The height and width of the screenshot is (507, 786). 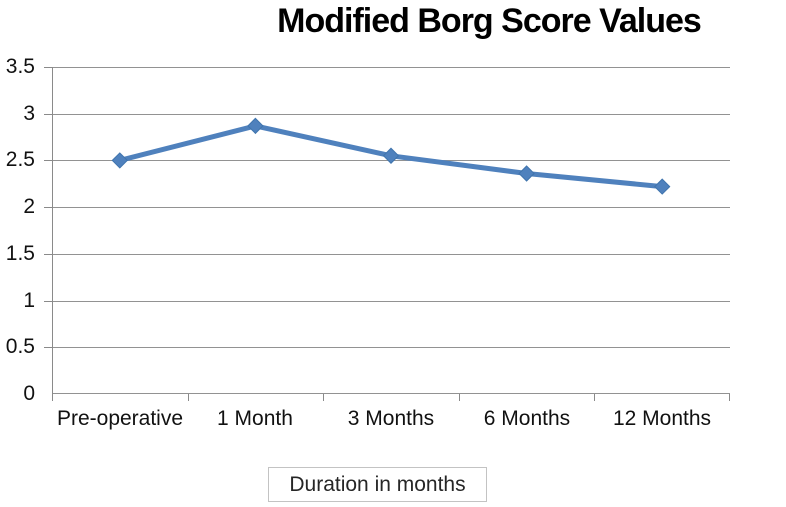 I want to click on y-tick-label: 1.5, so click(x=20, y=253).